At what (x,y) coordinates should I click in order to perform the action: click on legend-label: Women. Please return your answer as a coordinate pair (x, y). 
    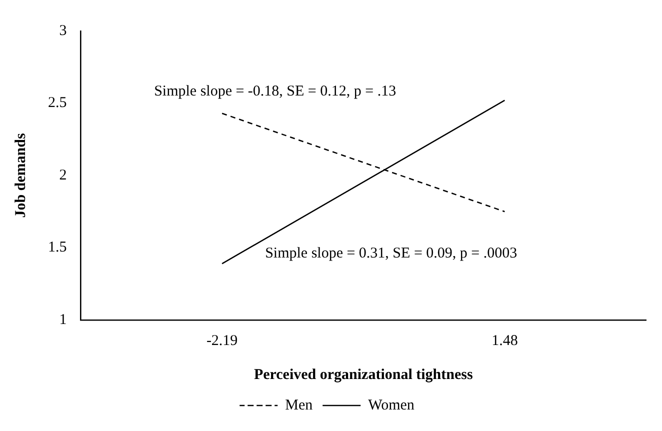
    Looking at the image, I should click on (391, 405).